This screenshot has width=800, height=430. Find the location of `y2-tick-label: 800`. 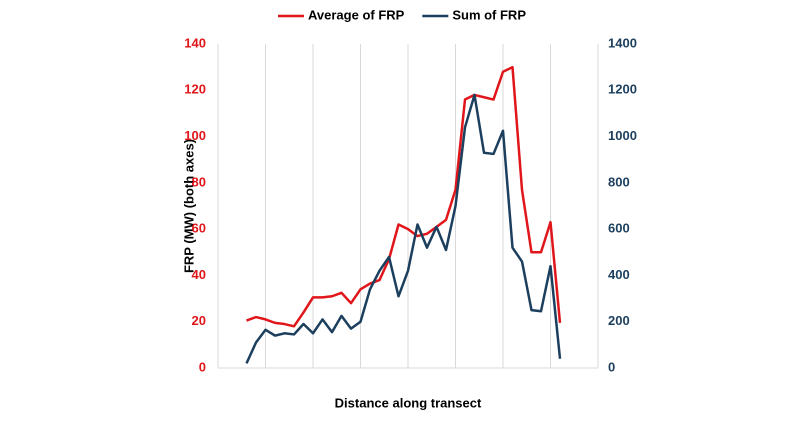

y2-tick-label: 800 is located at coordinates (619, 181).